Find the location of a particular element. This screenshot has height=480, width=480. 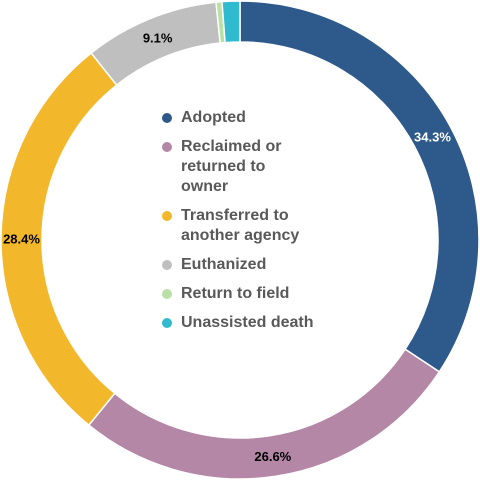

legend-item: Reclaimed or returned to owner is located at coordinates (262, 167).